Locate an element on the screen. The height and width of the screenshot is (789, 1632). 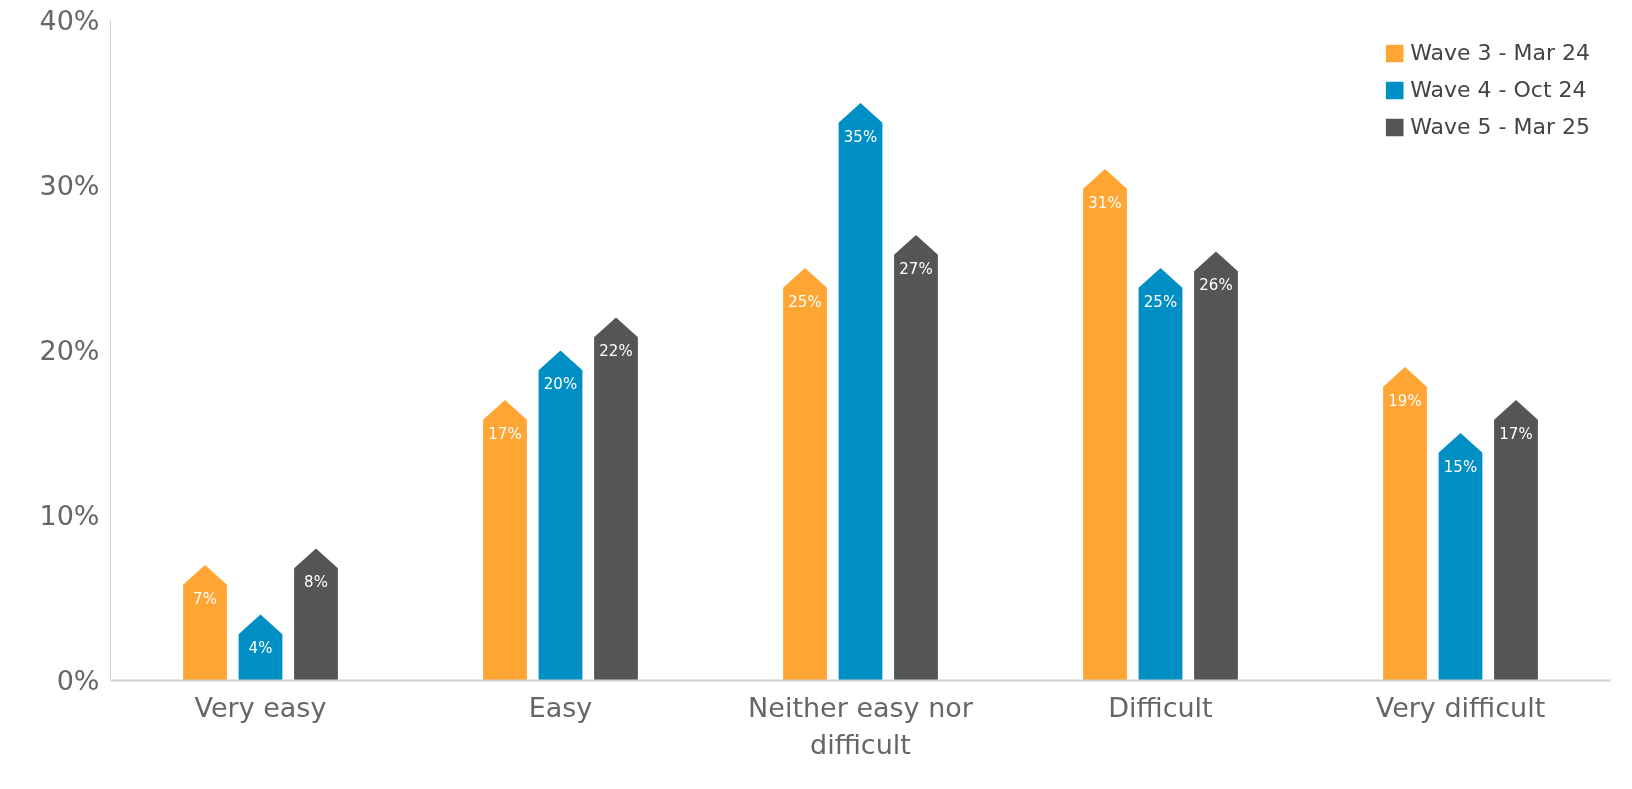
data-label: 35% is located at coordinates (860, 136).